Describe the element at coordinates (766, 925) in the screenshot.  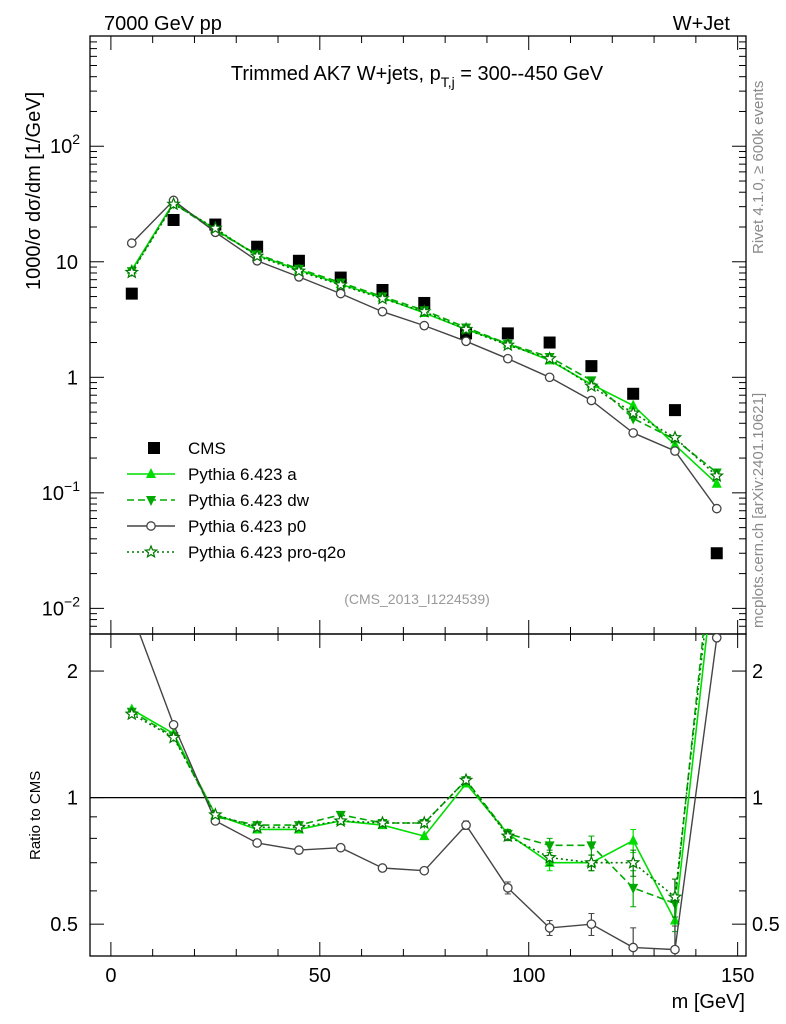
I see `ratio-y-tick-label-right: 0.5` at that location.